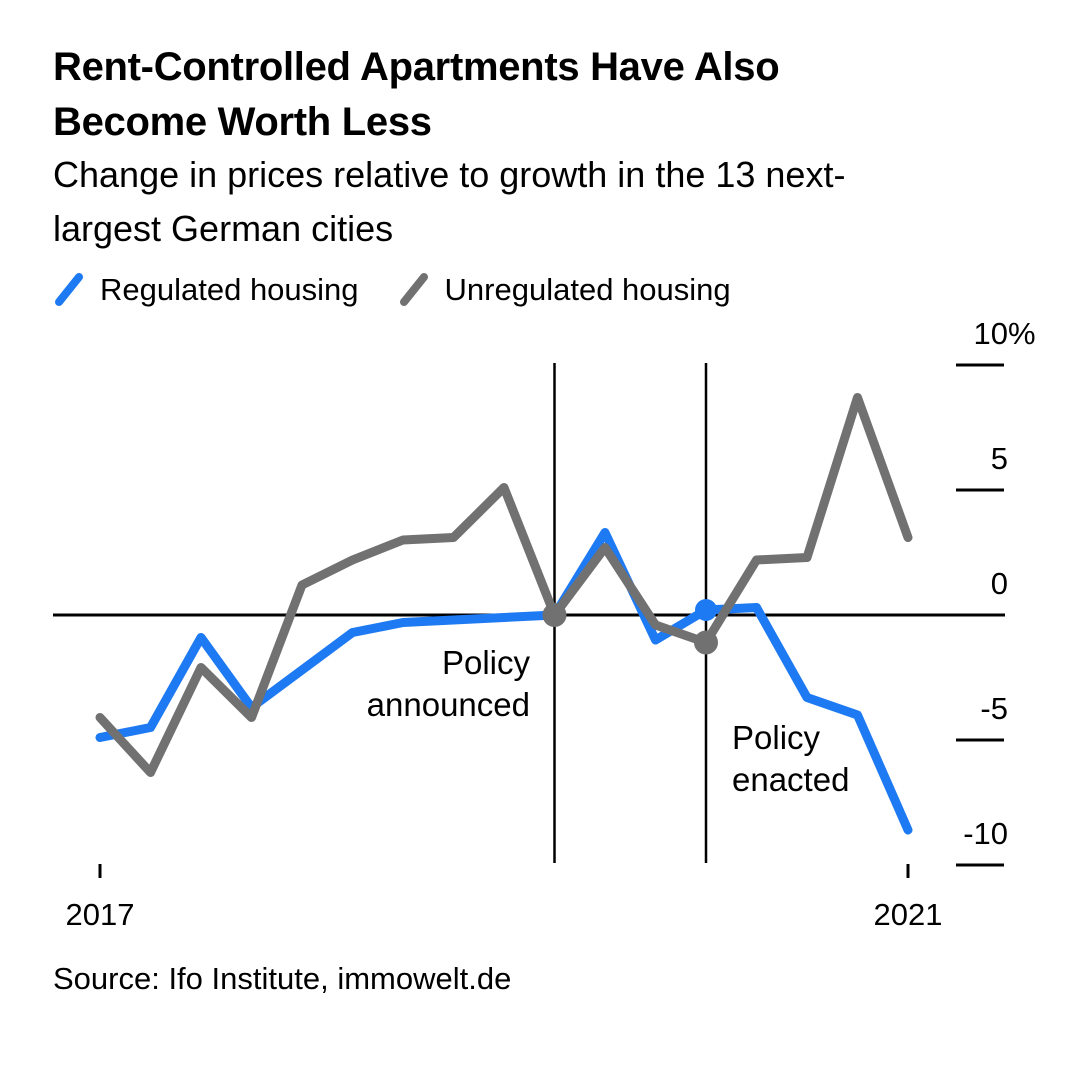 The height and width of the screenshot is (1080, 1080). I want to click on legend-item-unregulated: Unregulated housing, so click(564, 290).